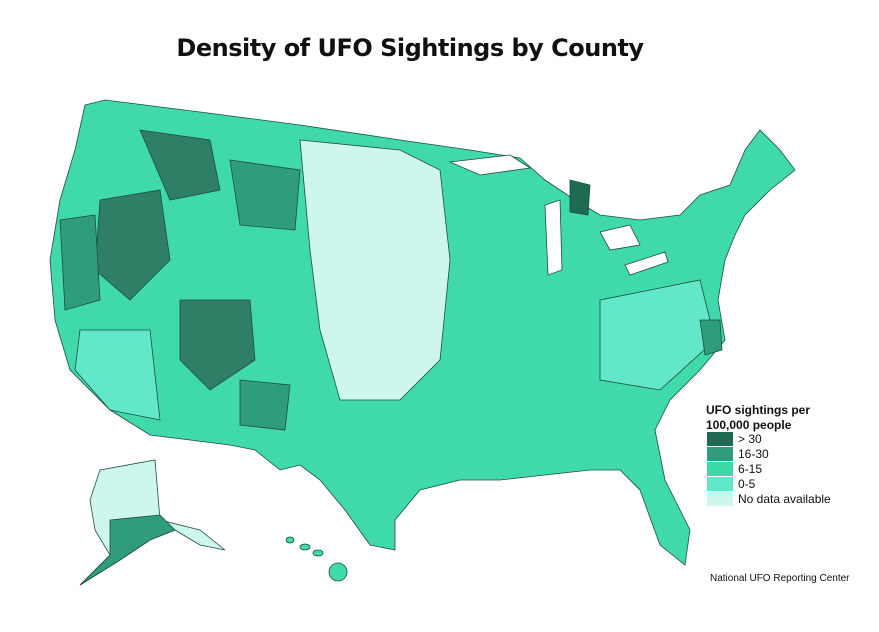 The width and height of the screenshot is (879, 632). I want to click on title: Density of UFO Sightings by County, so click(410, 48).